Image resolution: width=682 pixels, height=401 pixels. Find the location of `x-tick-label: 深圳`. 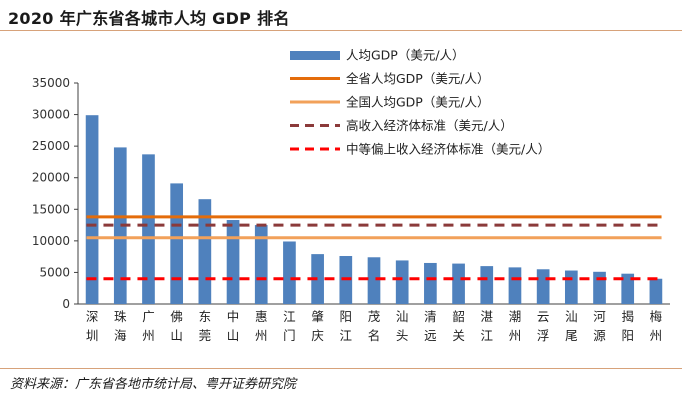

x-tick-label: 深圳 is located at coordinates (92, 326).